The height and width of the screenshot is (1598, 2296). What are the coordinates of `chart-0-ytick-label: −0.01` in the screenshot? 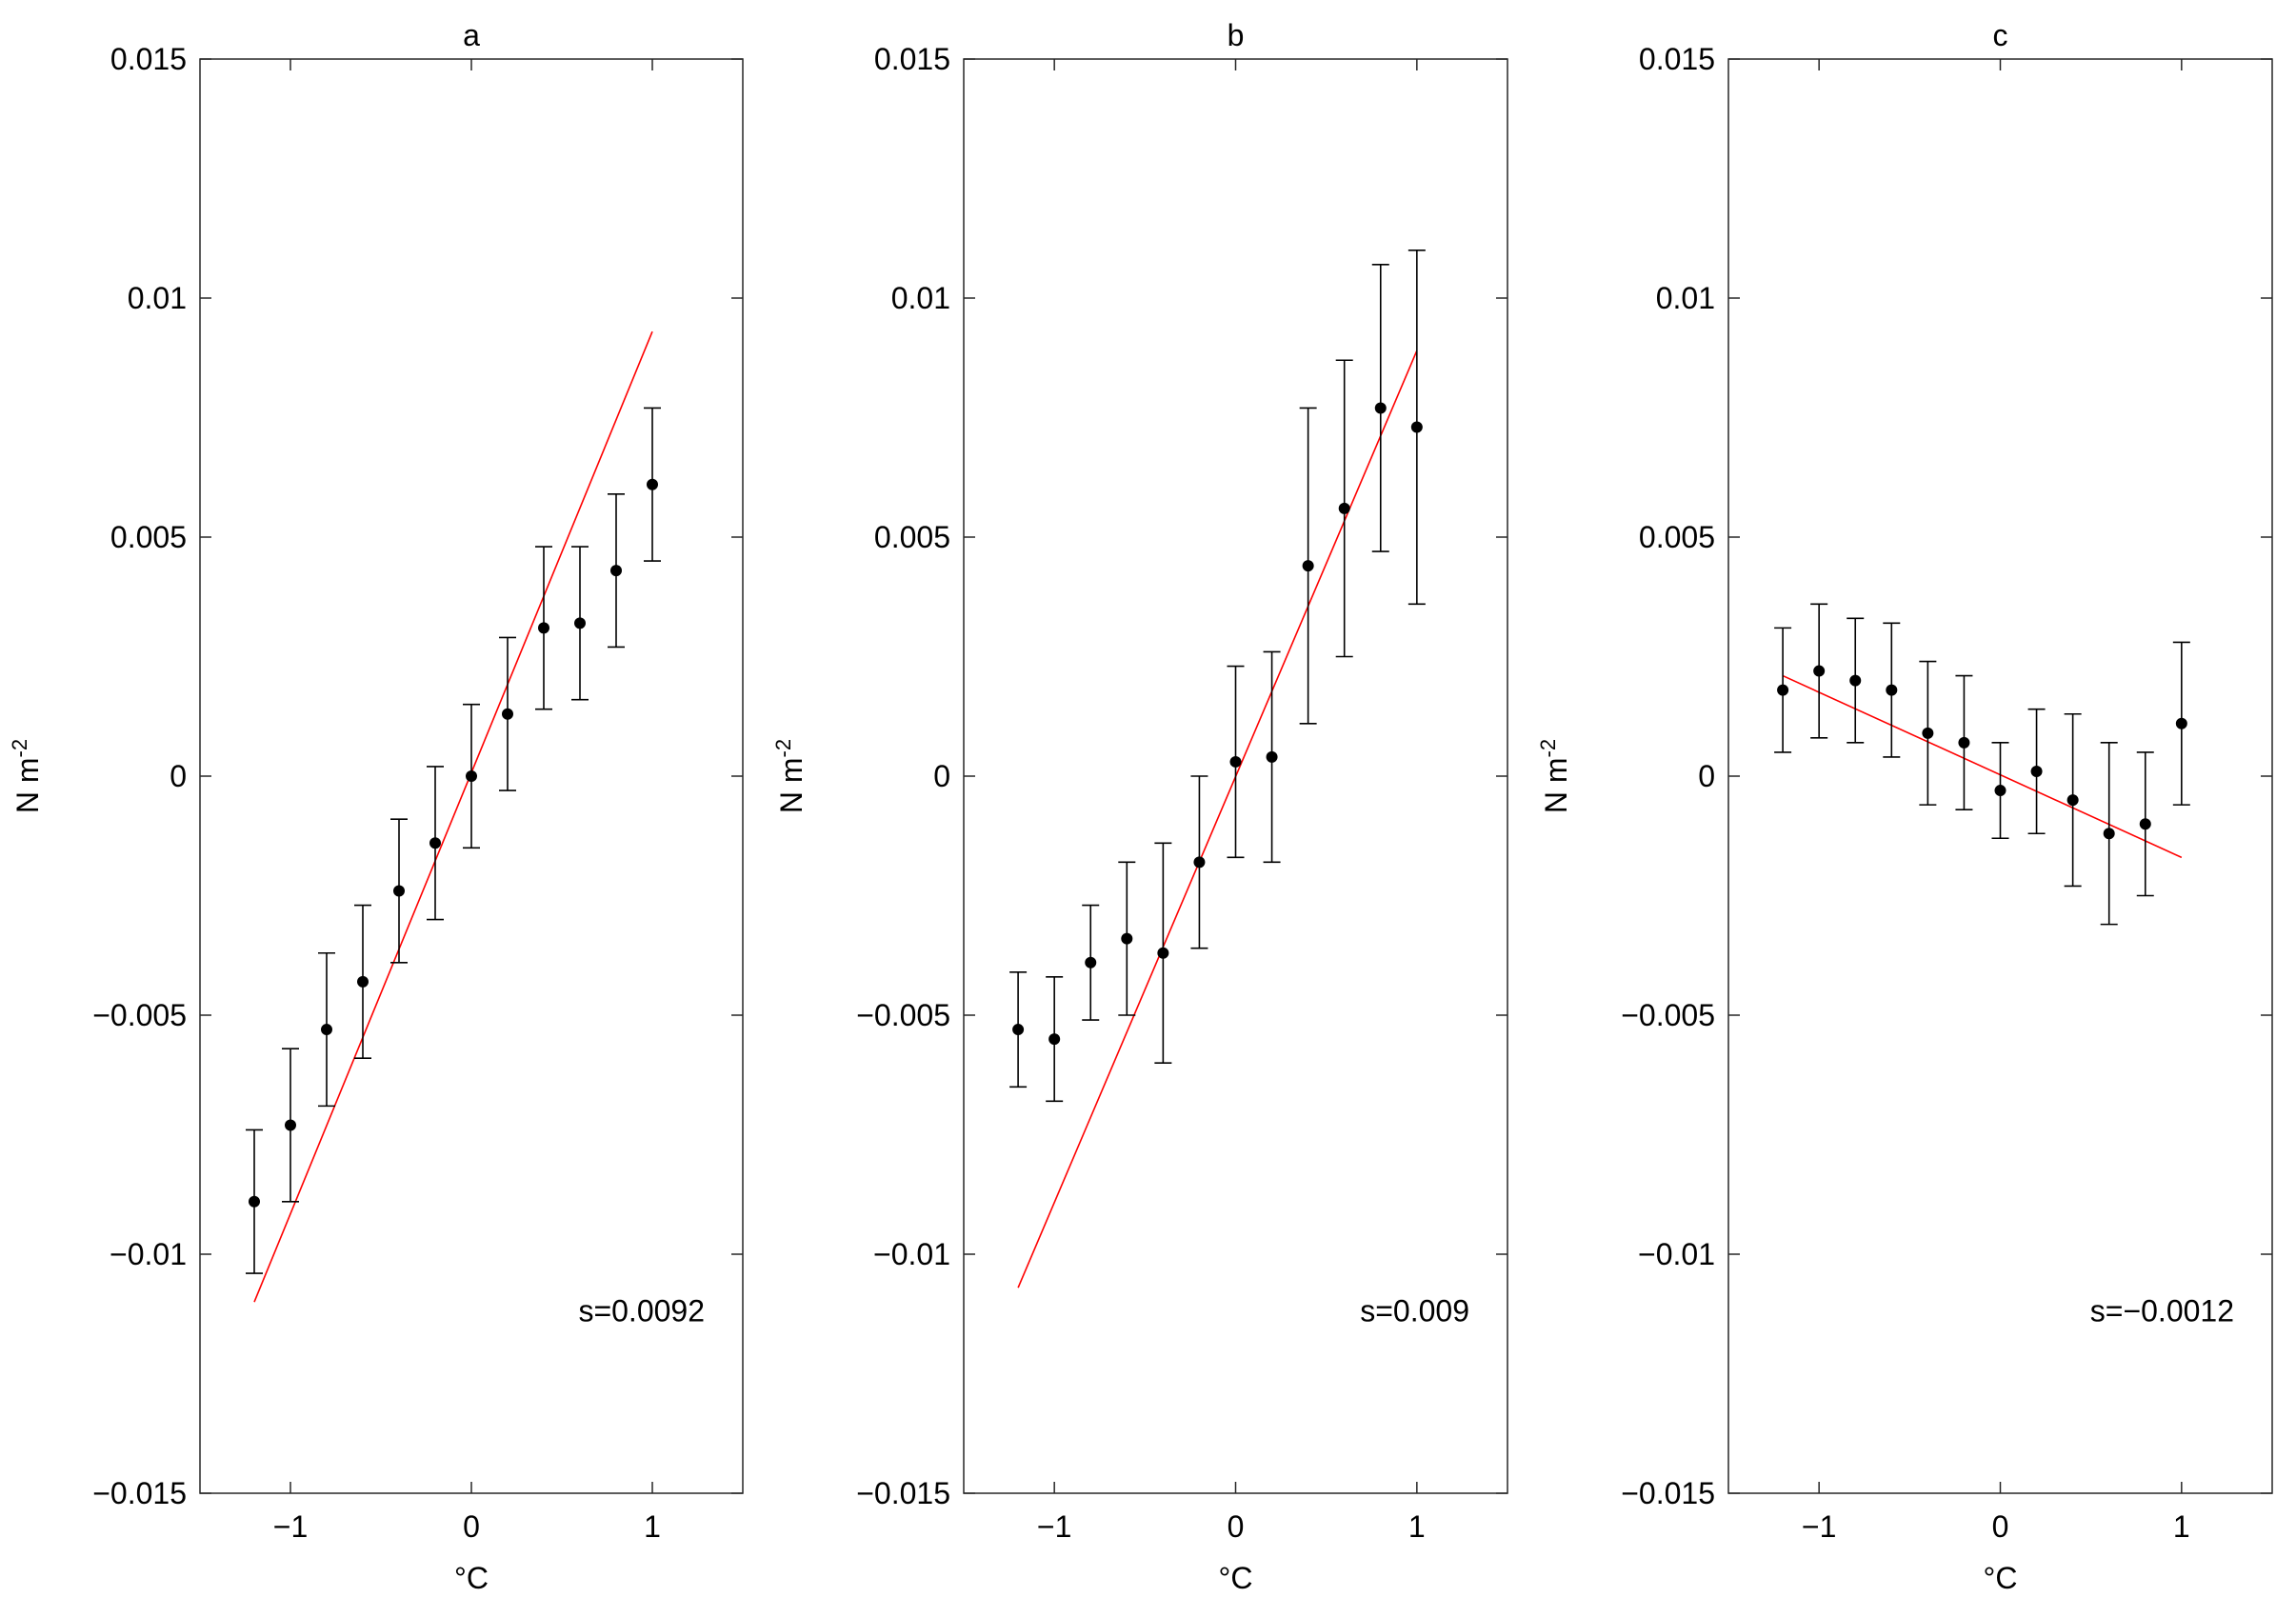 It's located at (149, 1254).